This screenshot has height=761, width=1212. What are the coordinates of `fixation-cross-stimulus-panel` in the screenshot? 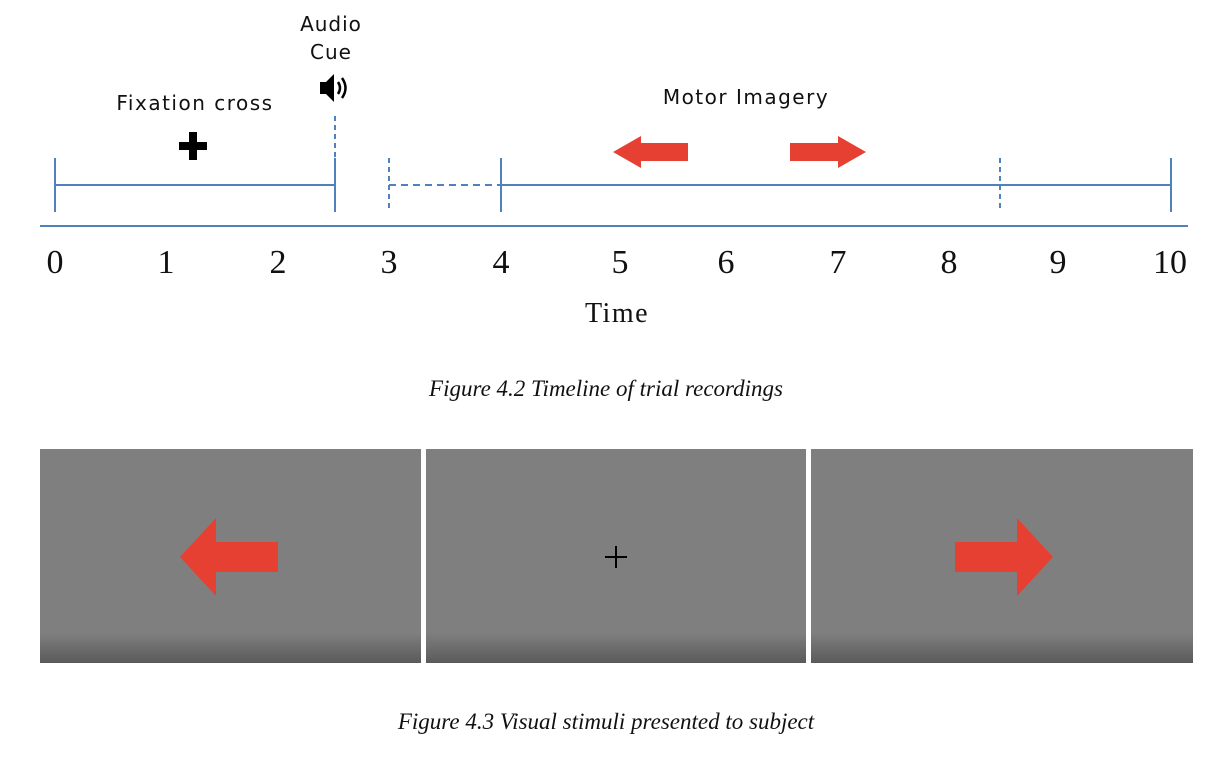 It's located at (616, 556).